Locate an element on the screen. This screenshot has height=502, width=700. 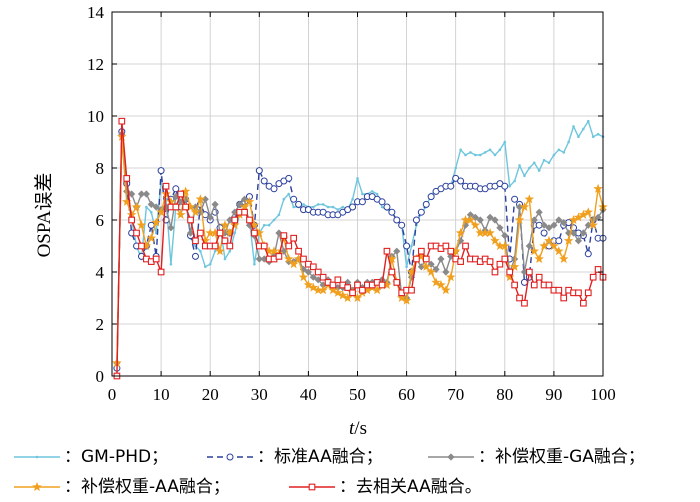
x-tick-label: 10 is located at coordinates (161, 394).